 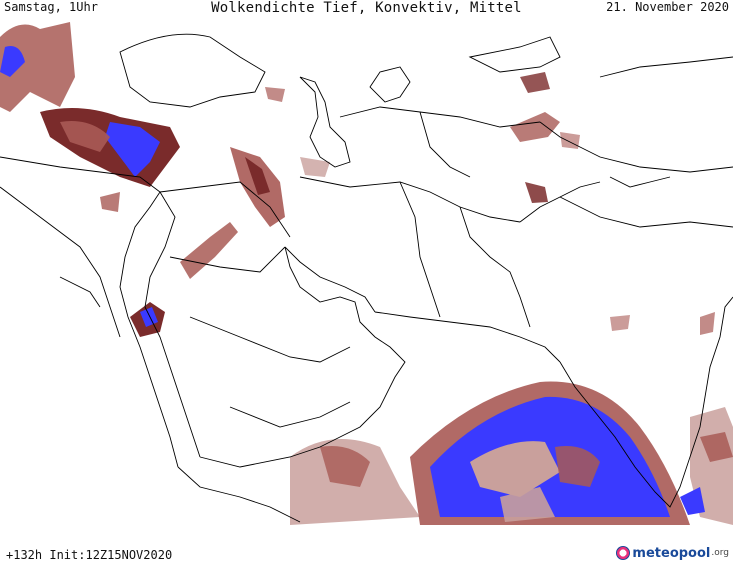 I want to click on map-title: Wolkendichte Tief, Konvektiv, Mittel, so click(x=366, y=8).